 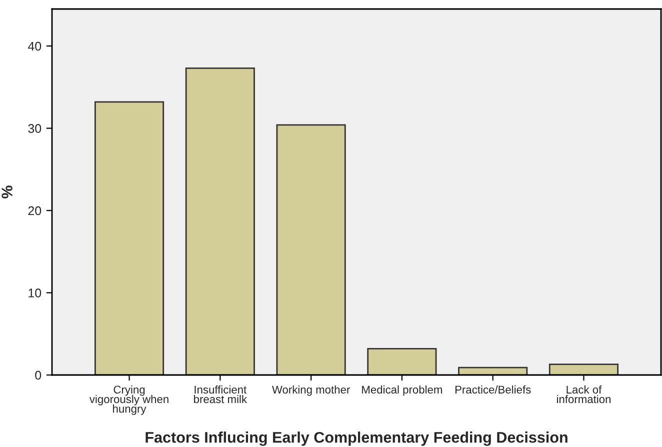 I want to click on x-tick-label: Lack of information, so click(x=583, y=394).